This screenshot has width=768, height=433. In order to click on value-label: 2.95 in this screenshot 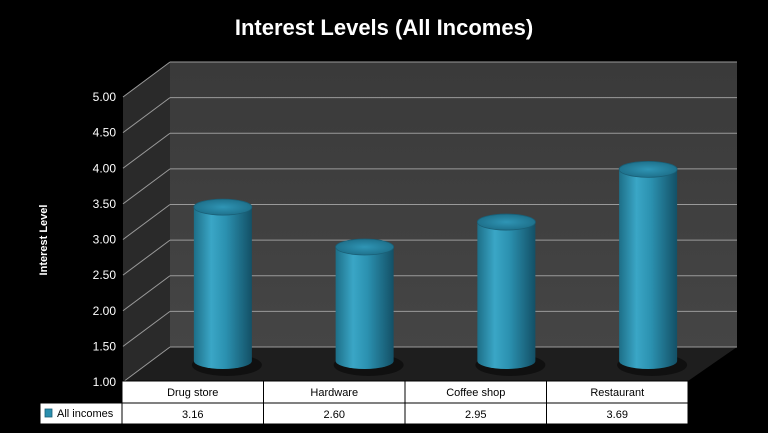, I will do `click(475, 415)`.